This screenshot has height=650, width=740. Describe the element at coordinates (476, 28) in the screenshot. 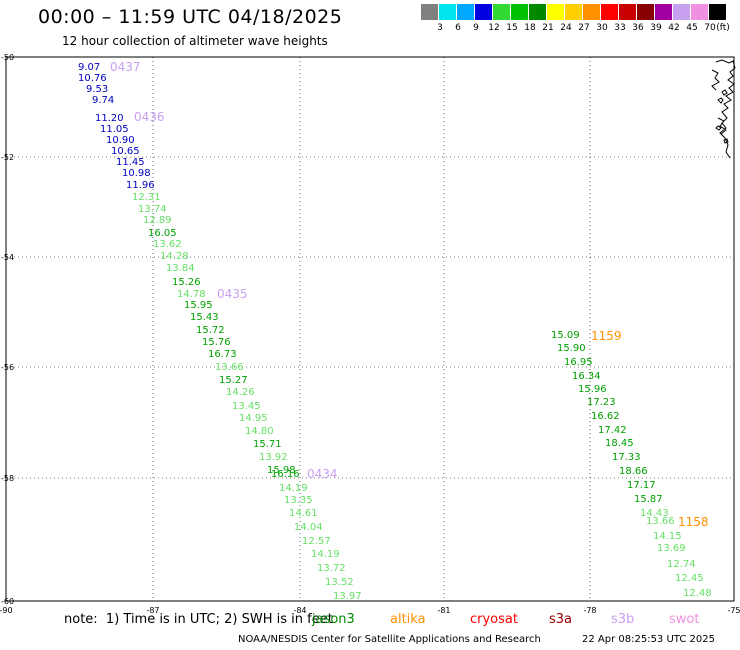

I see `legend-label: 9` at that location.